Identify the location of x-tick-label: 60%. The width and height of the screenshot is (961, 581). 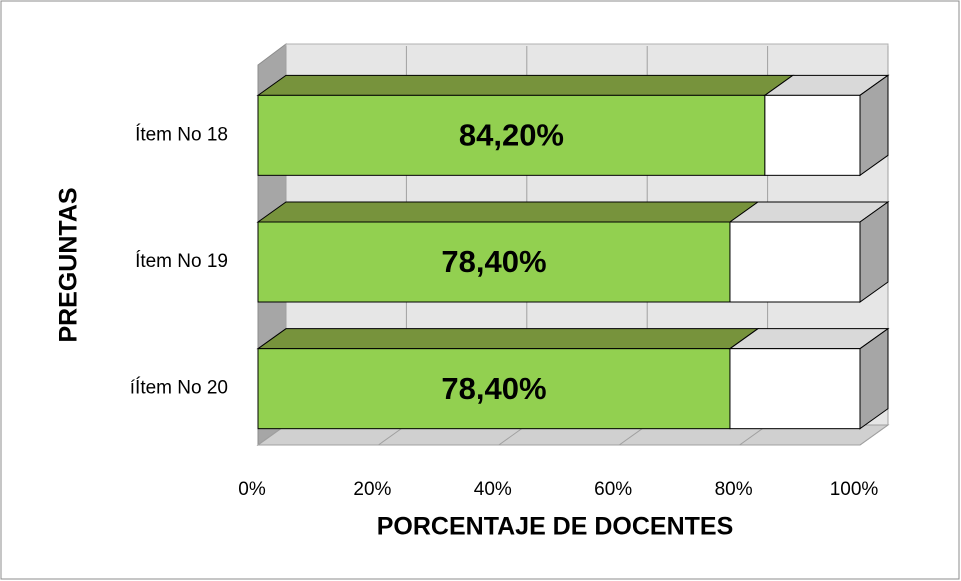
(613, 489).